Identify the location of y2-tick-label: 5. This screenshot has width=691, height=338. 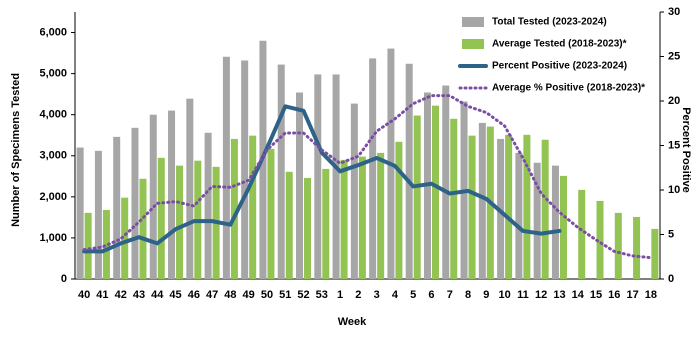
(671, 234).